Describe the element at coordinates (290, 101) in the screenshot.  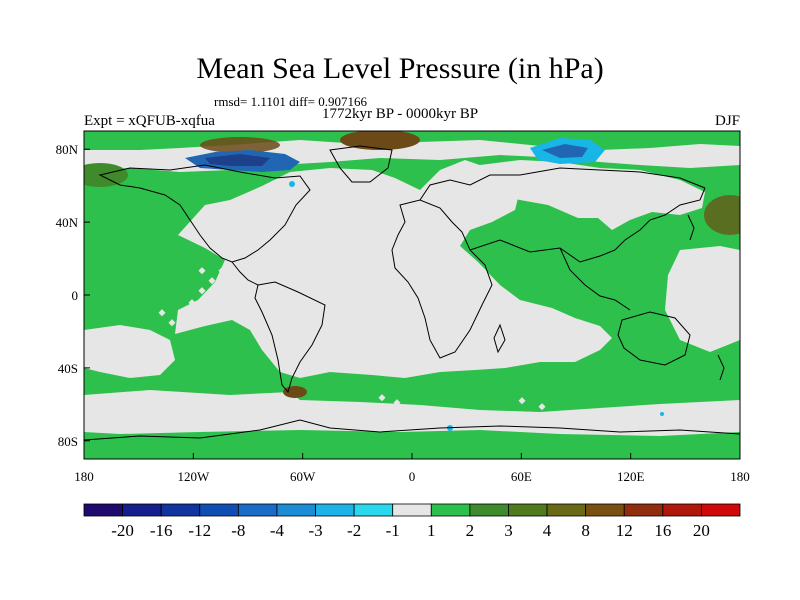
I see `rmsd-stats: rmsd= 1.1101 diff= 0.907166` at that location.